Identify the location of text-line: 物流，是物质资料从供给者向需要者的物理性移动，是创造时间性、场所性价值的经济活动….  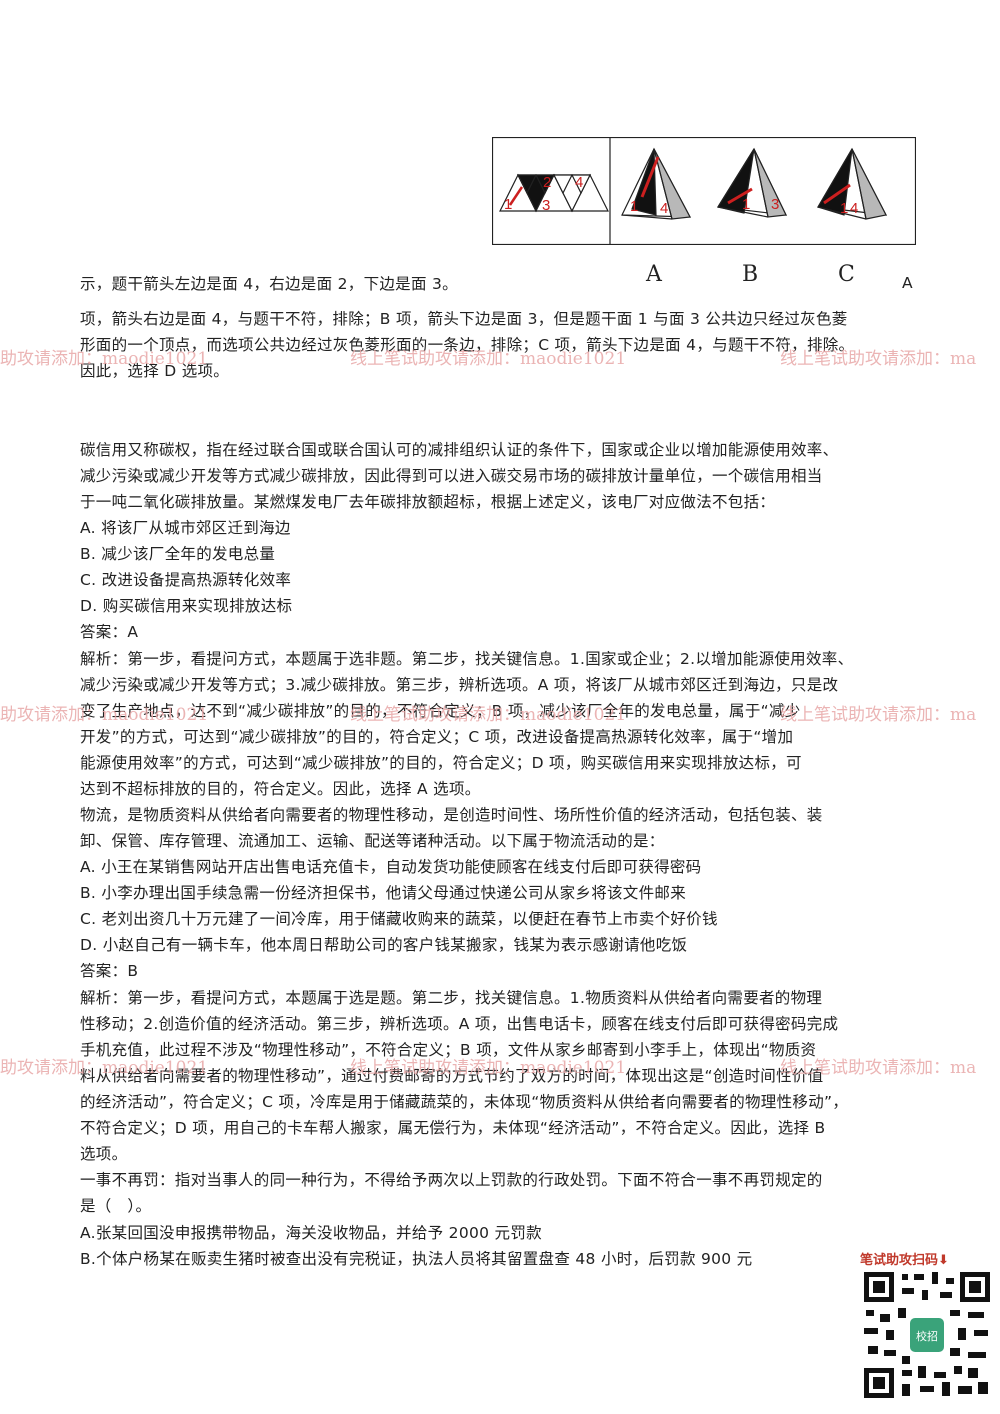
(451, 815).